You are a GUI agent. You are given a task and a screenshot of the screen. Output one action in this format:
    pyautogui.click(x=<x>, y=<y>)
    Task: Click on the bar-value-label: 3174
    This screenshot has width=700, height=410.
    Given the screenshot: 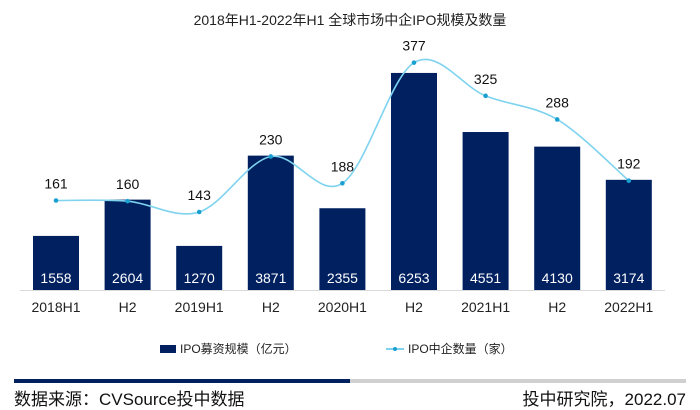 What is the action you would take?
    pyautogui.click(x=628, y=278)
    